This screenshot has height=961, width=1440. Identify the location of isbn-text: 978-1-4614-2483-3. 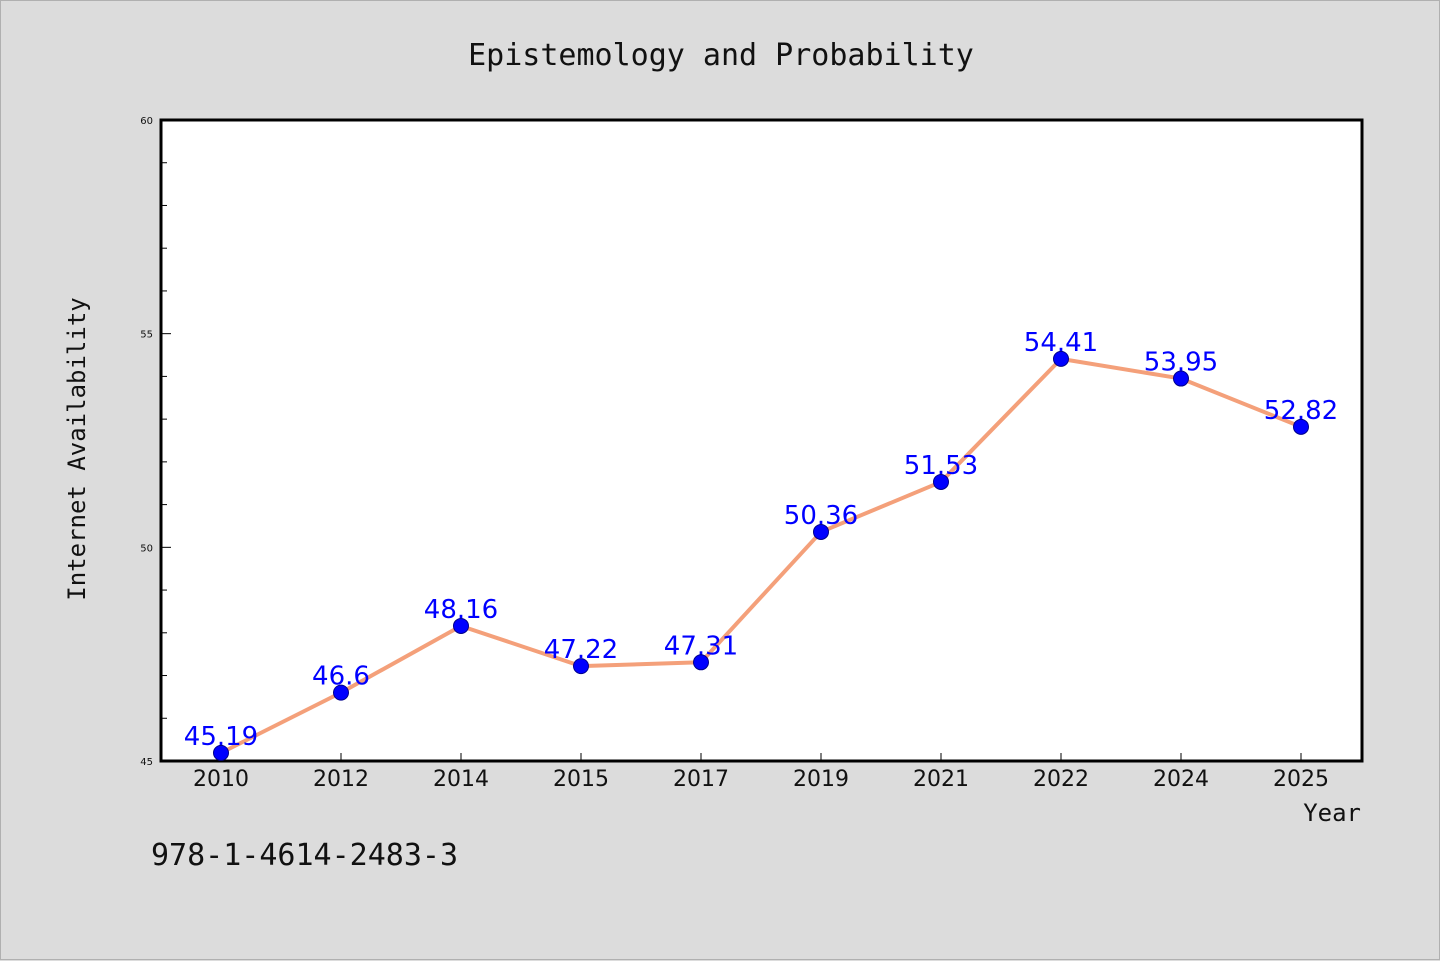
(304, 855).